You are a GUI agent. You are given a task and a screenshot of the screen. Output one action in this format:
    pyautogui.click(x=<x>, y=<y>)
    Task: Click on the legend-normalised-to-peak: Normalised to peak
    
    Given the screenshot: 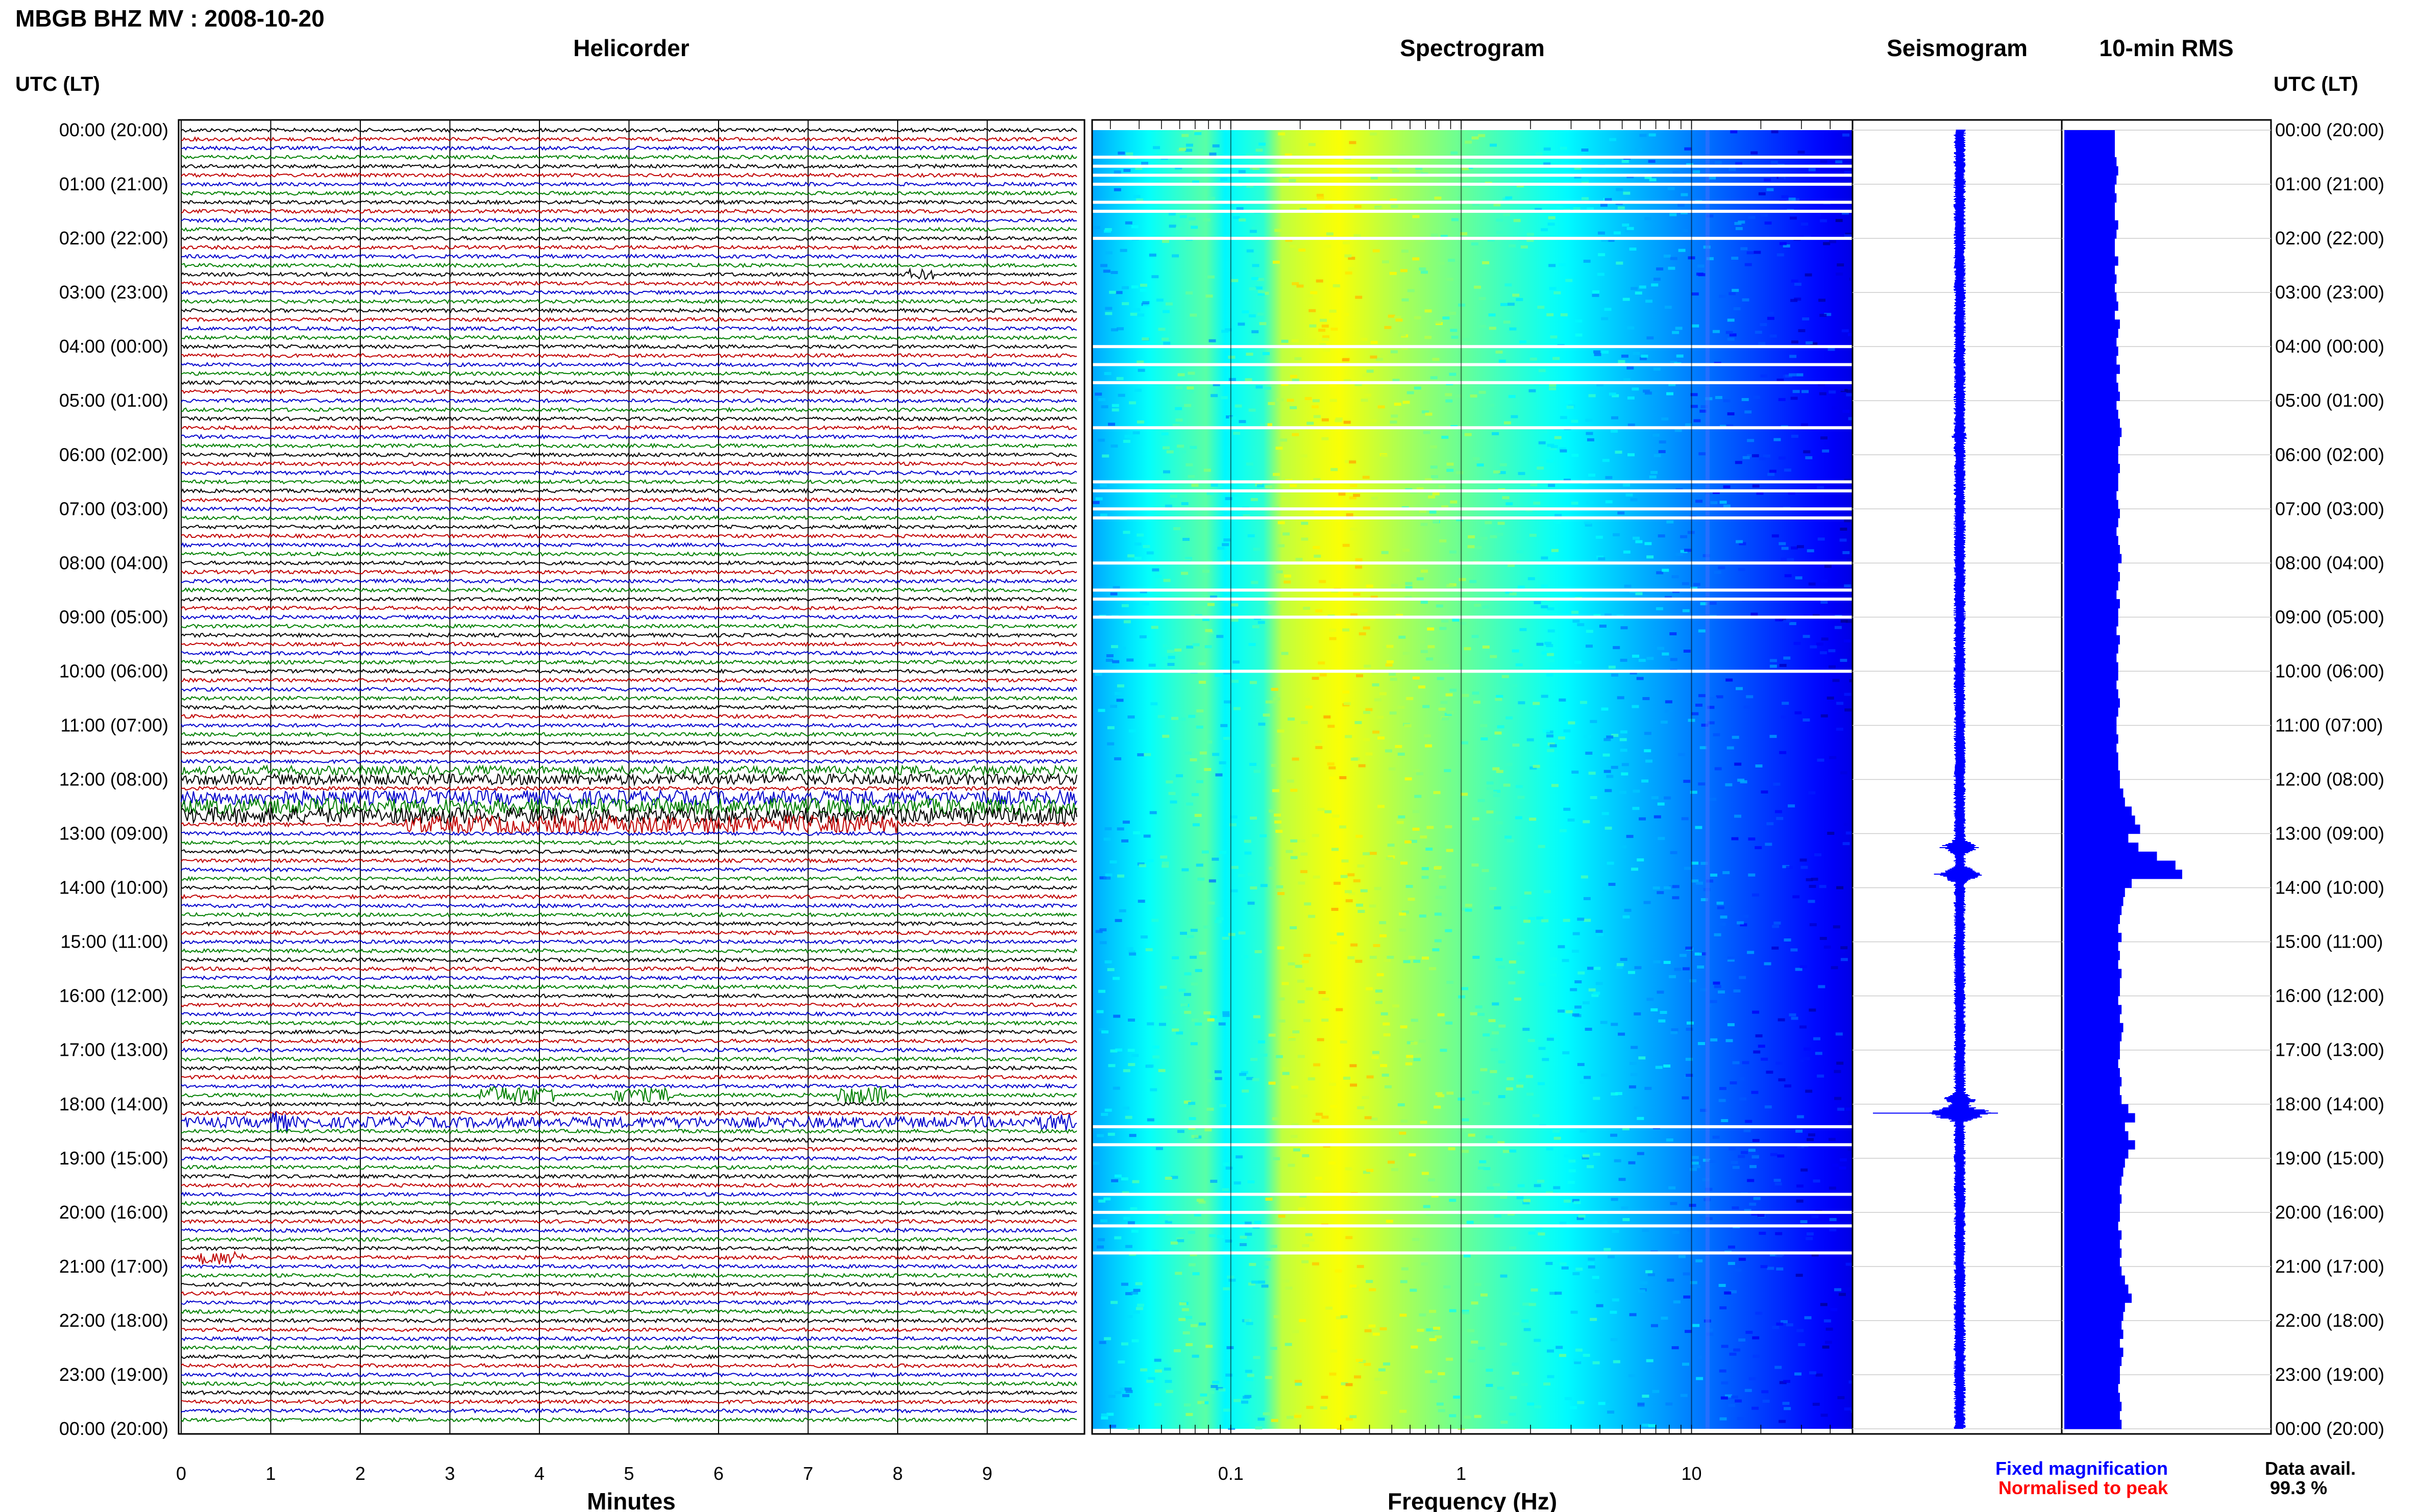 What is the action you would take?
    pyautogui.click(x=2083, y=1487)
    